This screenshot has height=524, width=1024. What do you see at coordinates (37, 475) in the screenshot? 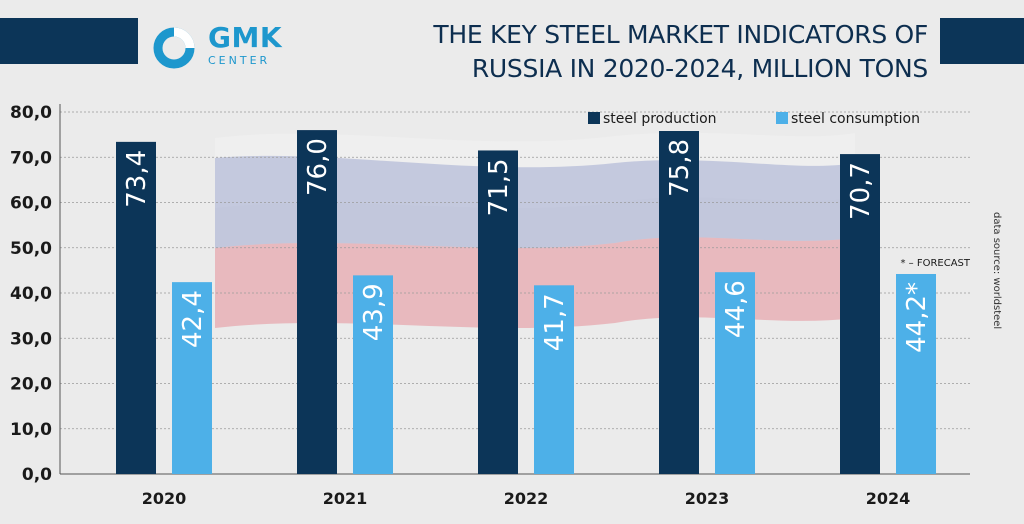
I see `y-tick-label: 0,0` at bounding box center [37, 475].